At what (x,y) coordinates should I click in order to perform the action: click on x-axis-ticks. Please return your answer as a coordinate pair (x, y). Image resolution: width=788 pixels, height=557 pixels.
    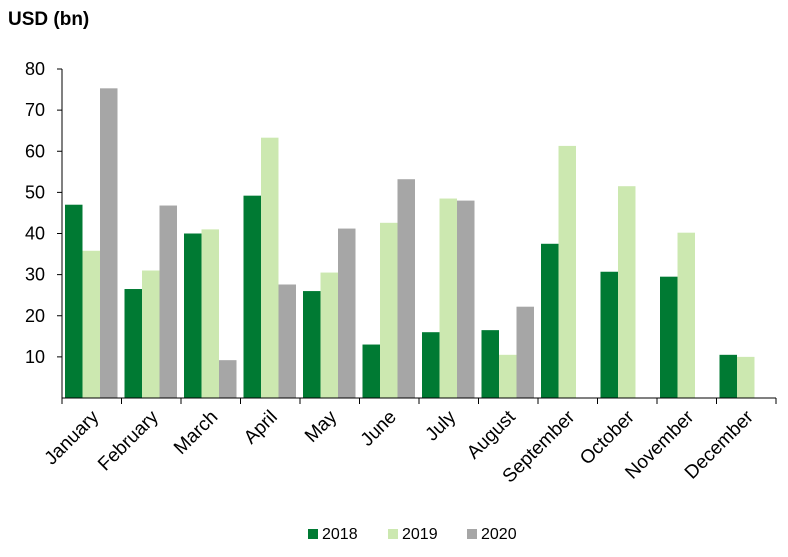
    Looking at the image, I should click on (419, 401).